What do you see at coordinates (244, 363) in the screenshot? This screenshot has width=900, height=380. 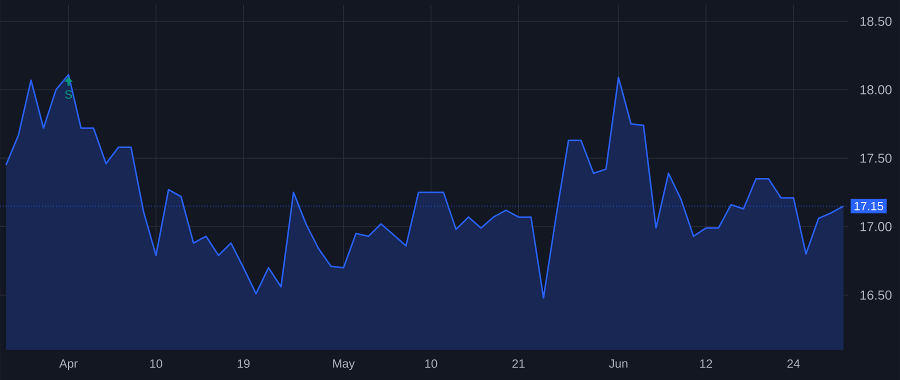 I see `x-tick-label: 19` at bounding box center [244, 363].